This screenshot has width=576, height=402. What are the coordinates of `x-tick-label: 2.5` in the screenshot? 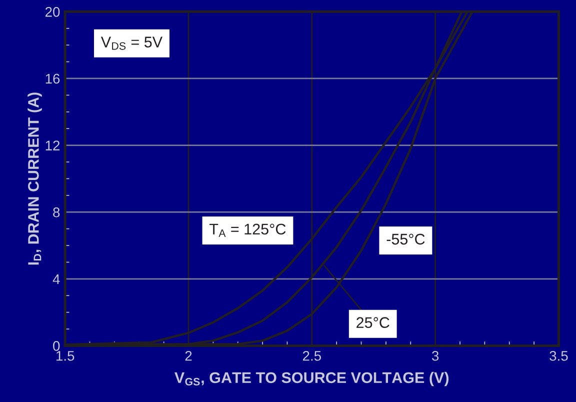 It's located at (311, 355).